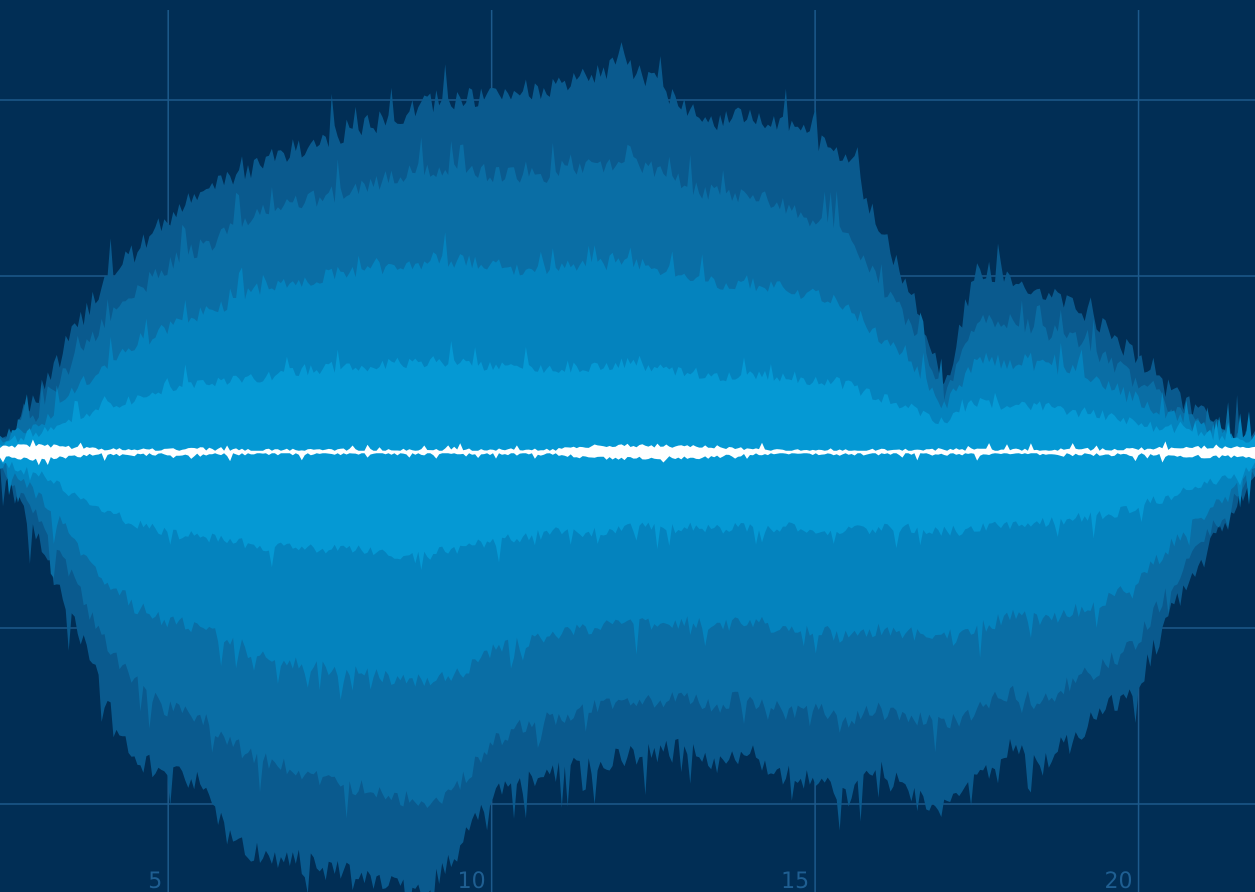 This screenshot has height=892, width=1255. What do you see at coordinates (1119, 880) in the screenshot?
I see `x-tick-label-20: 20` at bounding box center [1119, 880].